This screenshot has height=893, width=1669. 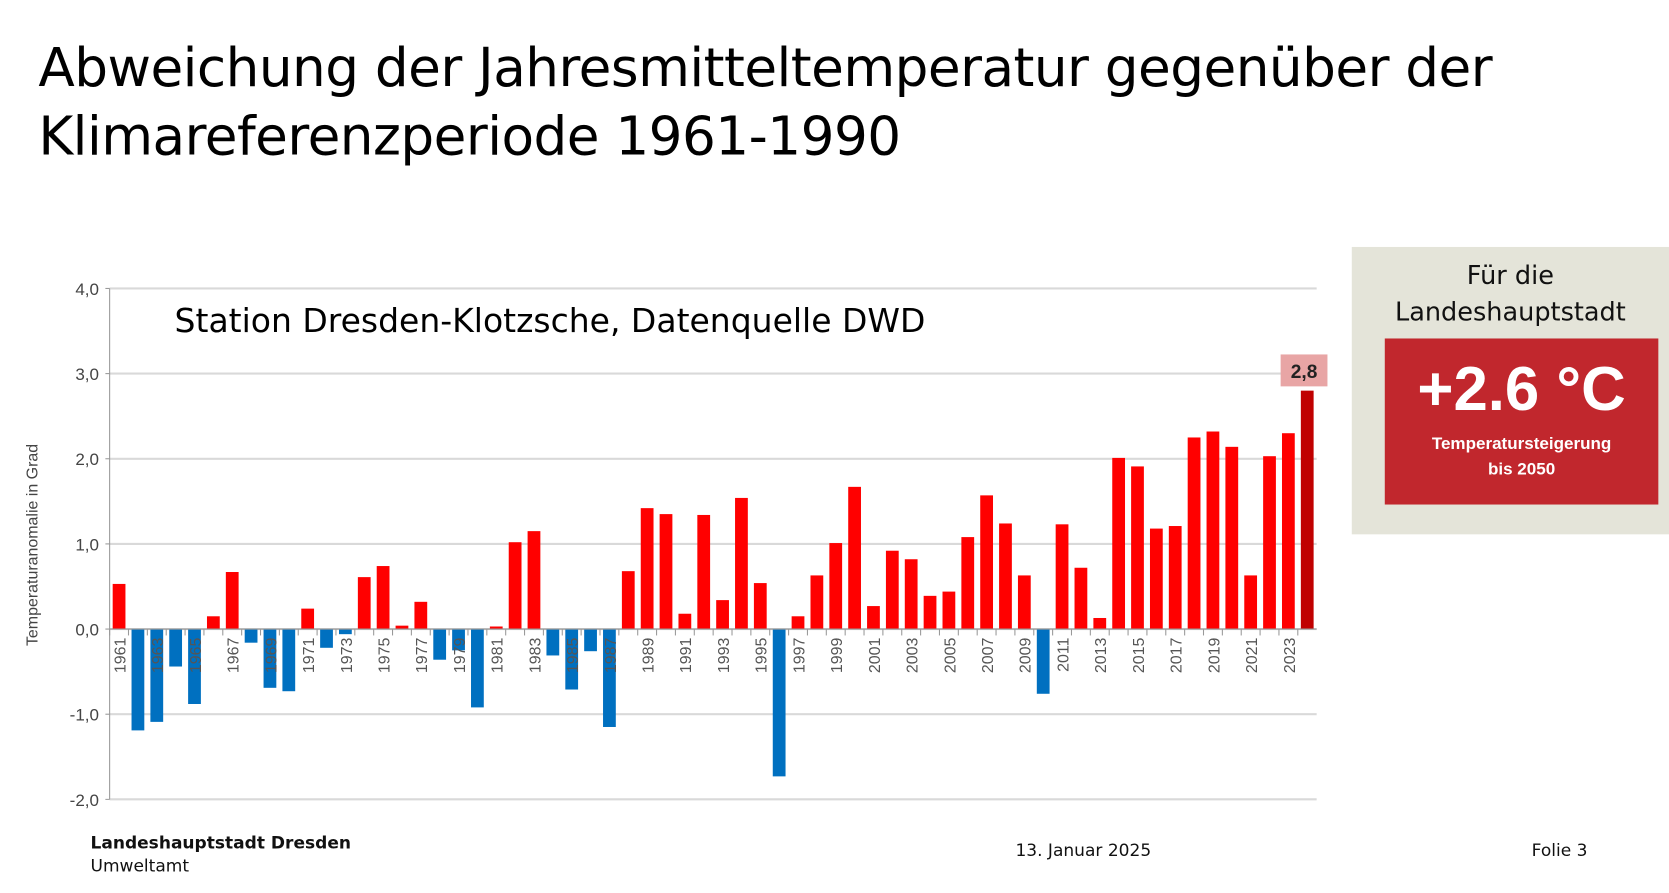 I want to click on bar-1990, so click(x=666, y=572).